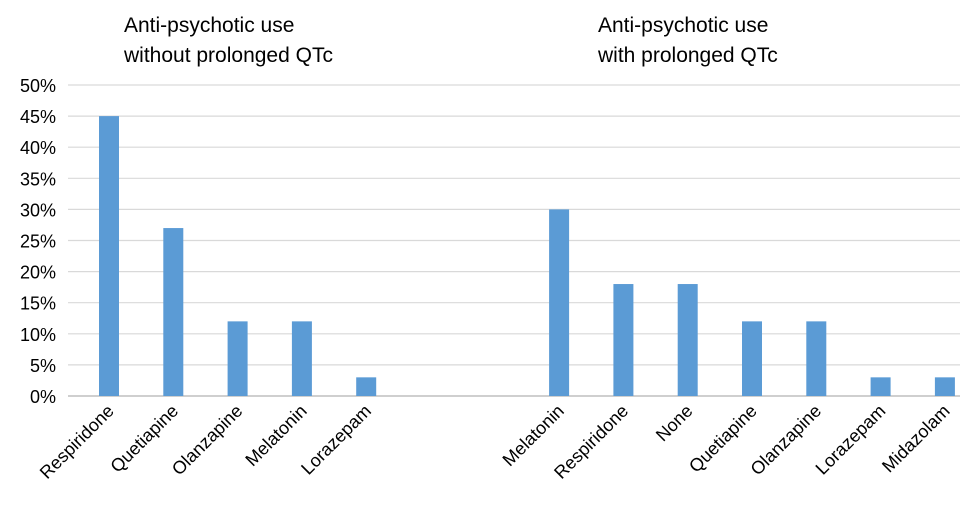  What do you see at coordinates (77, 442) in the screenshot?
I see `x-tick-label: Respiridone` at bounding box center [77, 442].